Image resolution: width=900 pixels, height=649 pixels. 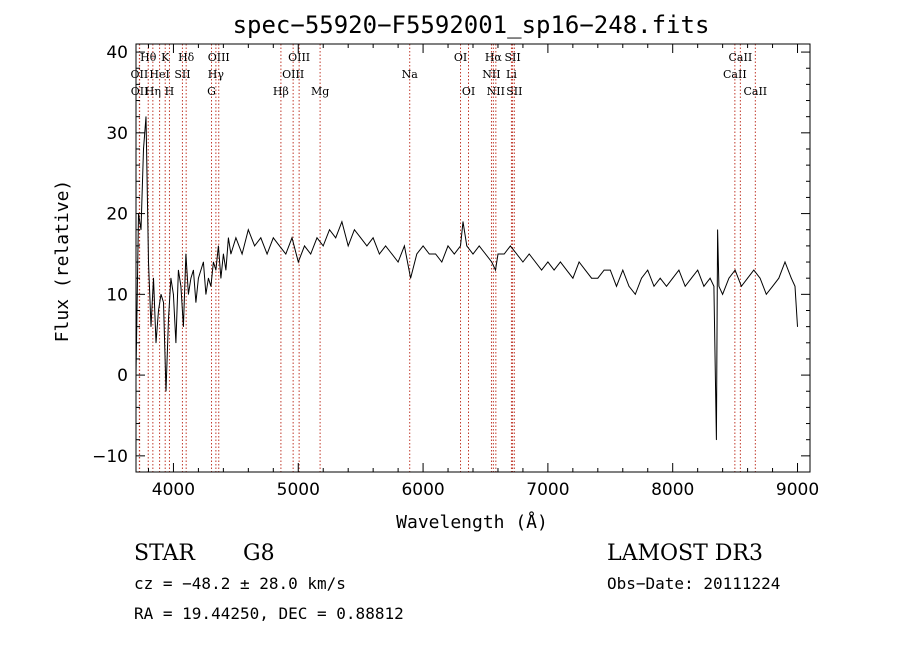 I want to click on line-label-12: Hβ, so click(x=281, y=91).